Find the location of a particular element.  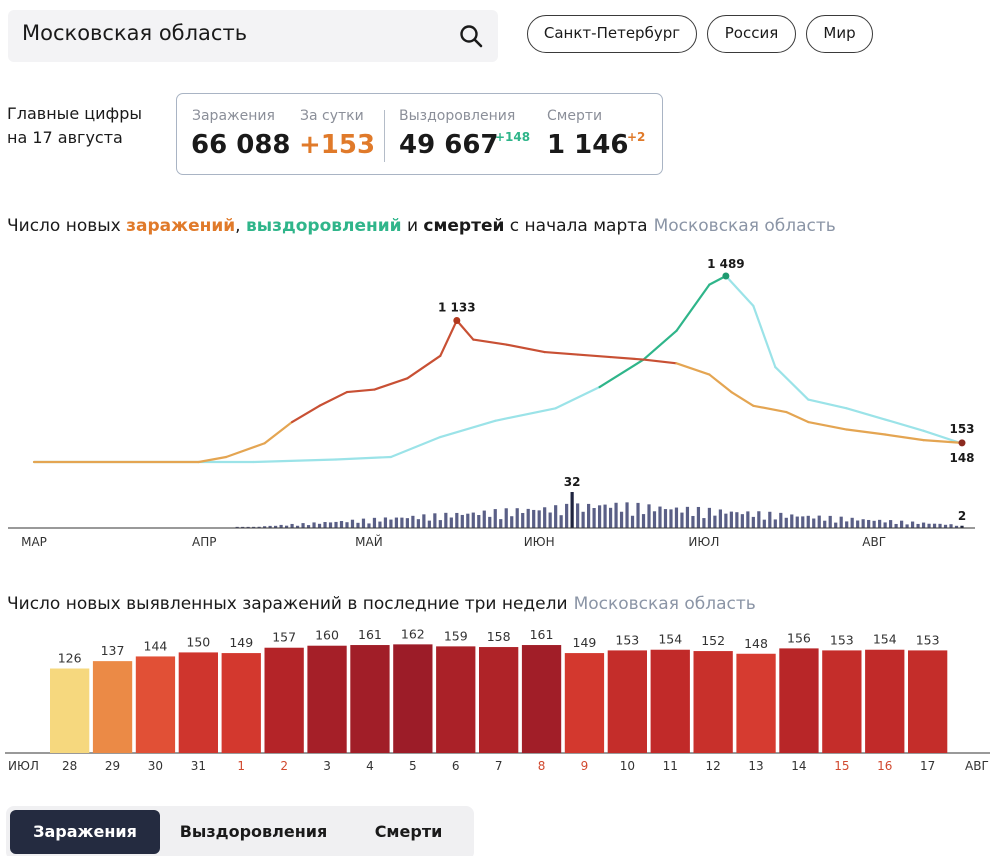

weekly-date-label: 4 is located at coordinates (370, 766).